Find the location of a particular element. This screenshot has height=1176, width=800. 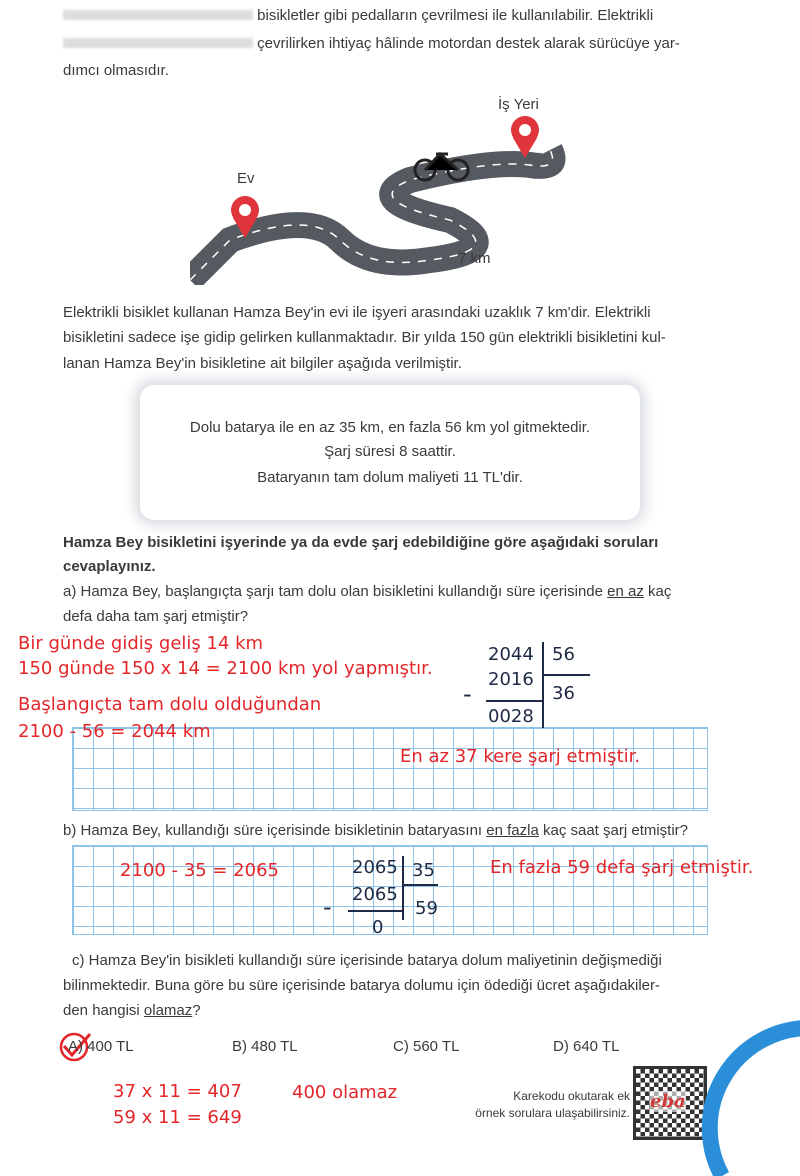

option-b: B) 480 TL is located at coordinates (265, 1046).